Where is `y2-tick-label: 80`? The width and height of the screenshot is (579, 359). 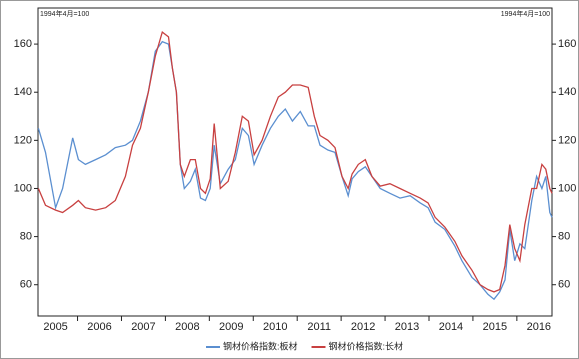
y2-tick-label: 80 is located at coordinates (564, 237).